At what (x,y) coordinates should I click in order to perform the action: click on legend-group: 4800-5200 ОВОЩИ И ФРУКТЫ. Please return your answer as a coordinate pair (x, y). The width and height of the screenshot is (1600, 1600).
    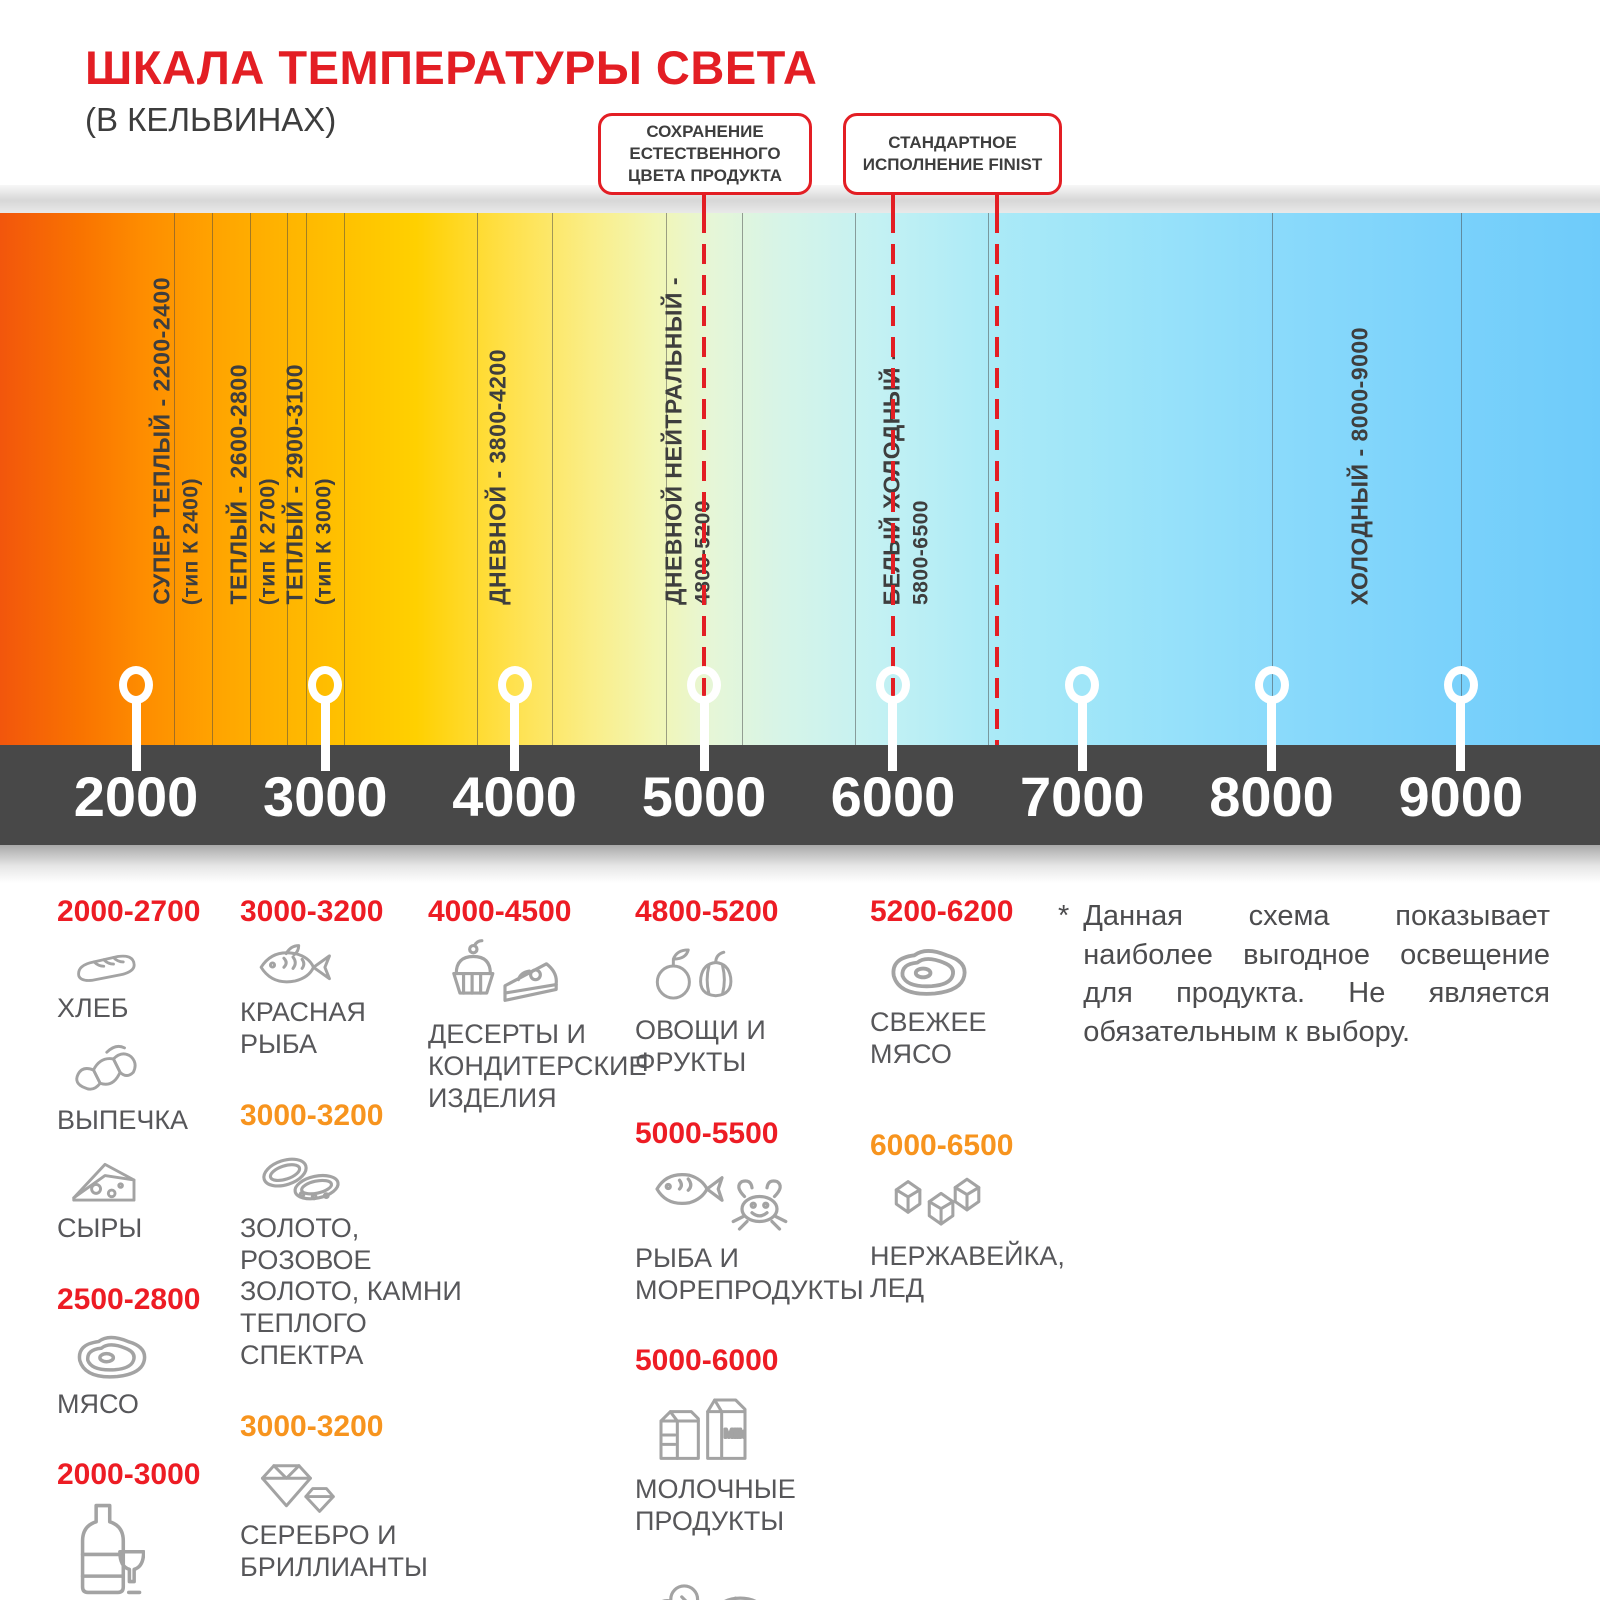
    Looking at the image, I should click on (782, 987).